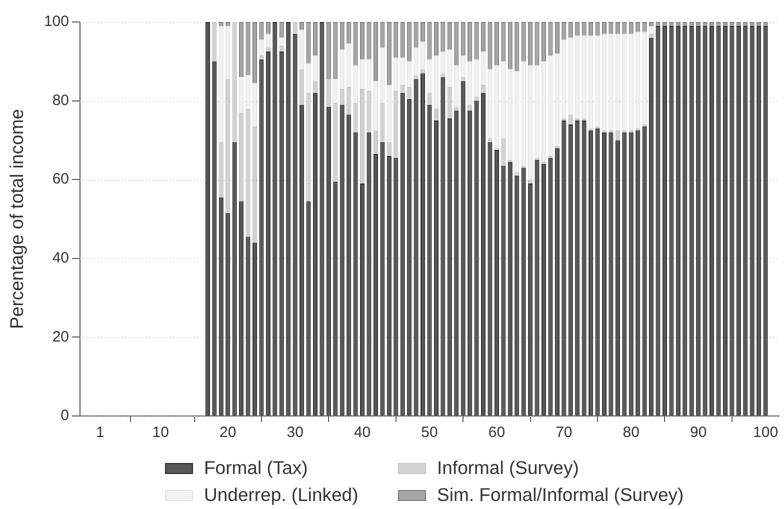 Image resolution: width=784 pixels, height=509 pixels. What do you see at coordinates (631, 433) in the screenshot?
I see `x-tick-label: 80` at bounding box center [631, 433].